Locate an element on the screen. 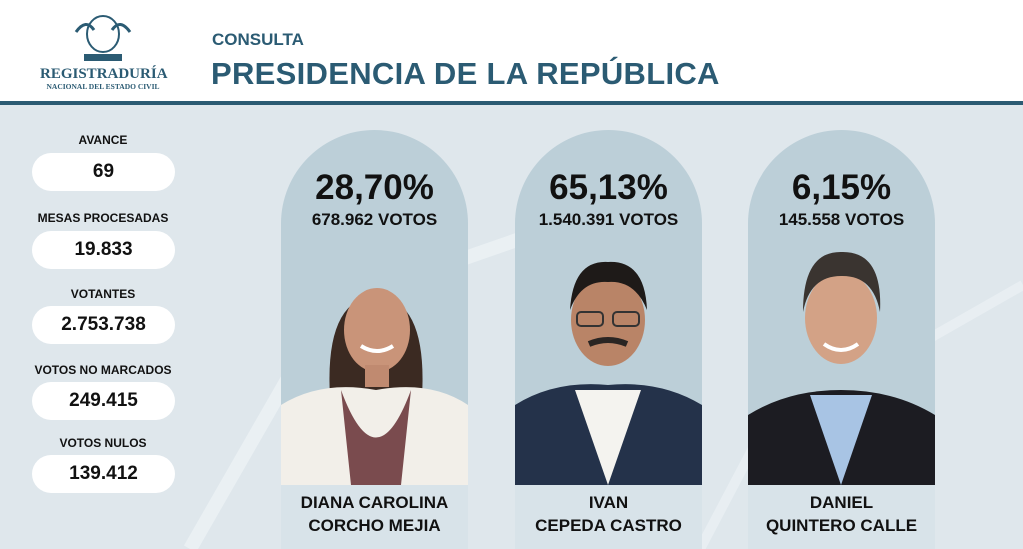 The image size is (1023, 549). candidate-card: 6,15% 145.558 VOTOS DANIEL QUINTERO CALLE is located at coordinates (841, 339).